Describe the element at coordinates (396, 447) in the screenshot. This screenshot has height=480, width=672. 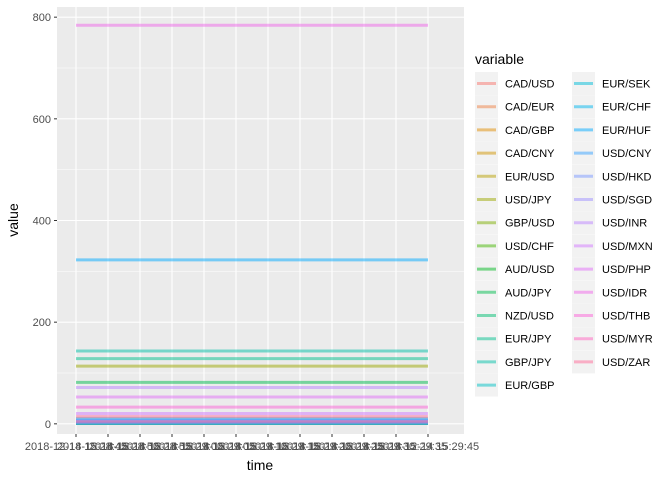
I see `x-tick-label: 2018-12-14 15:29:35` at that location.